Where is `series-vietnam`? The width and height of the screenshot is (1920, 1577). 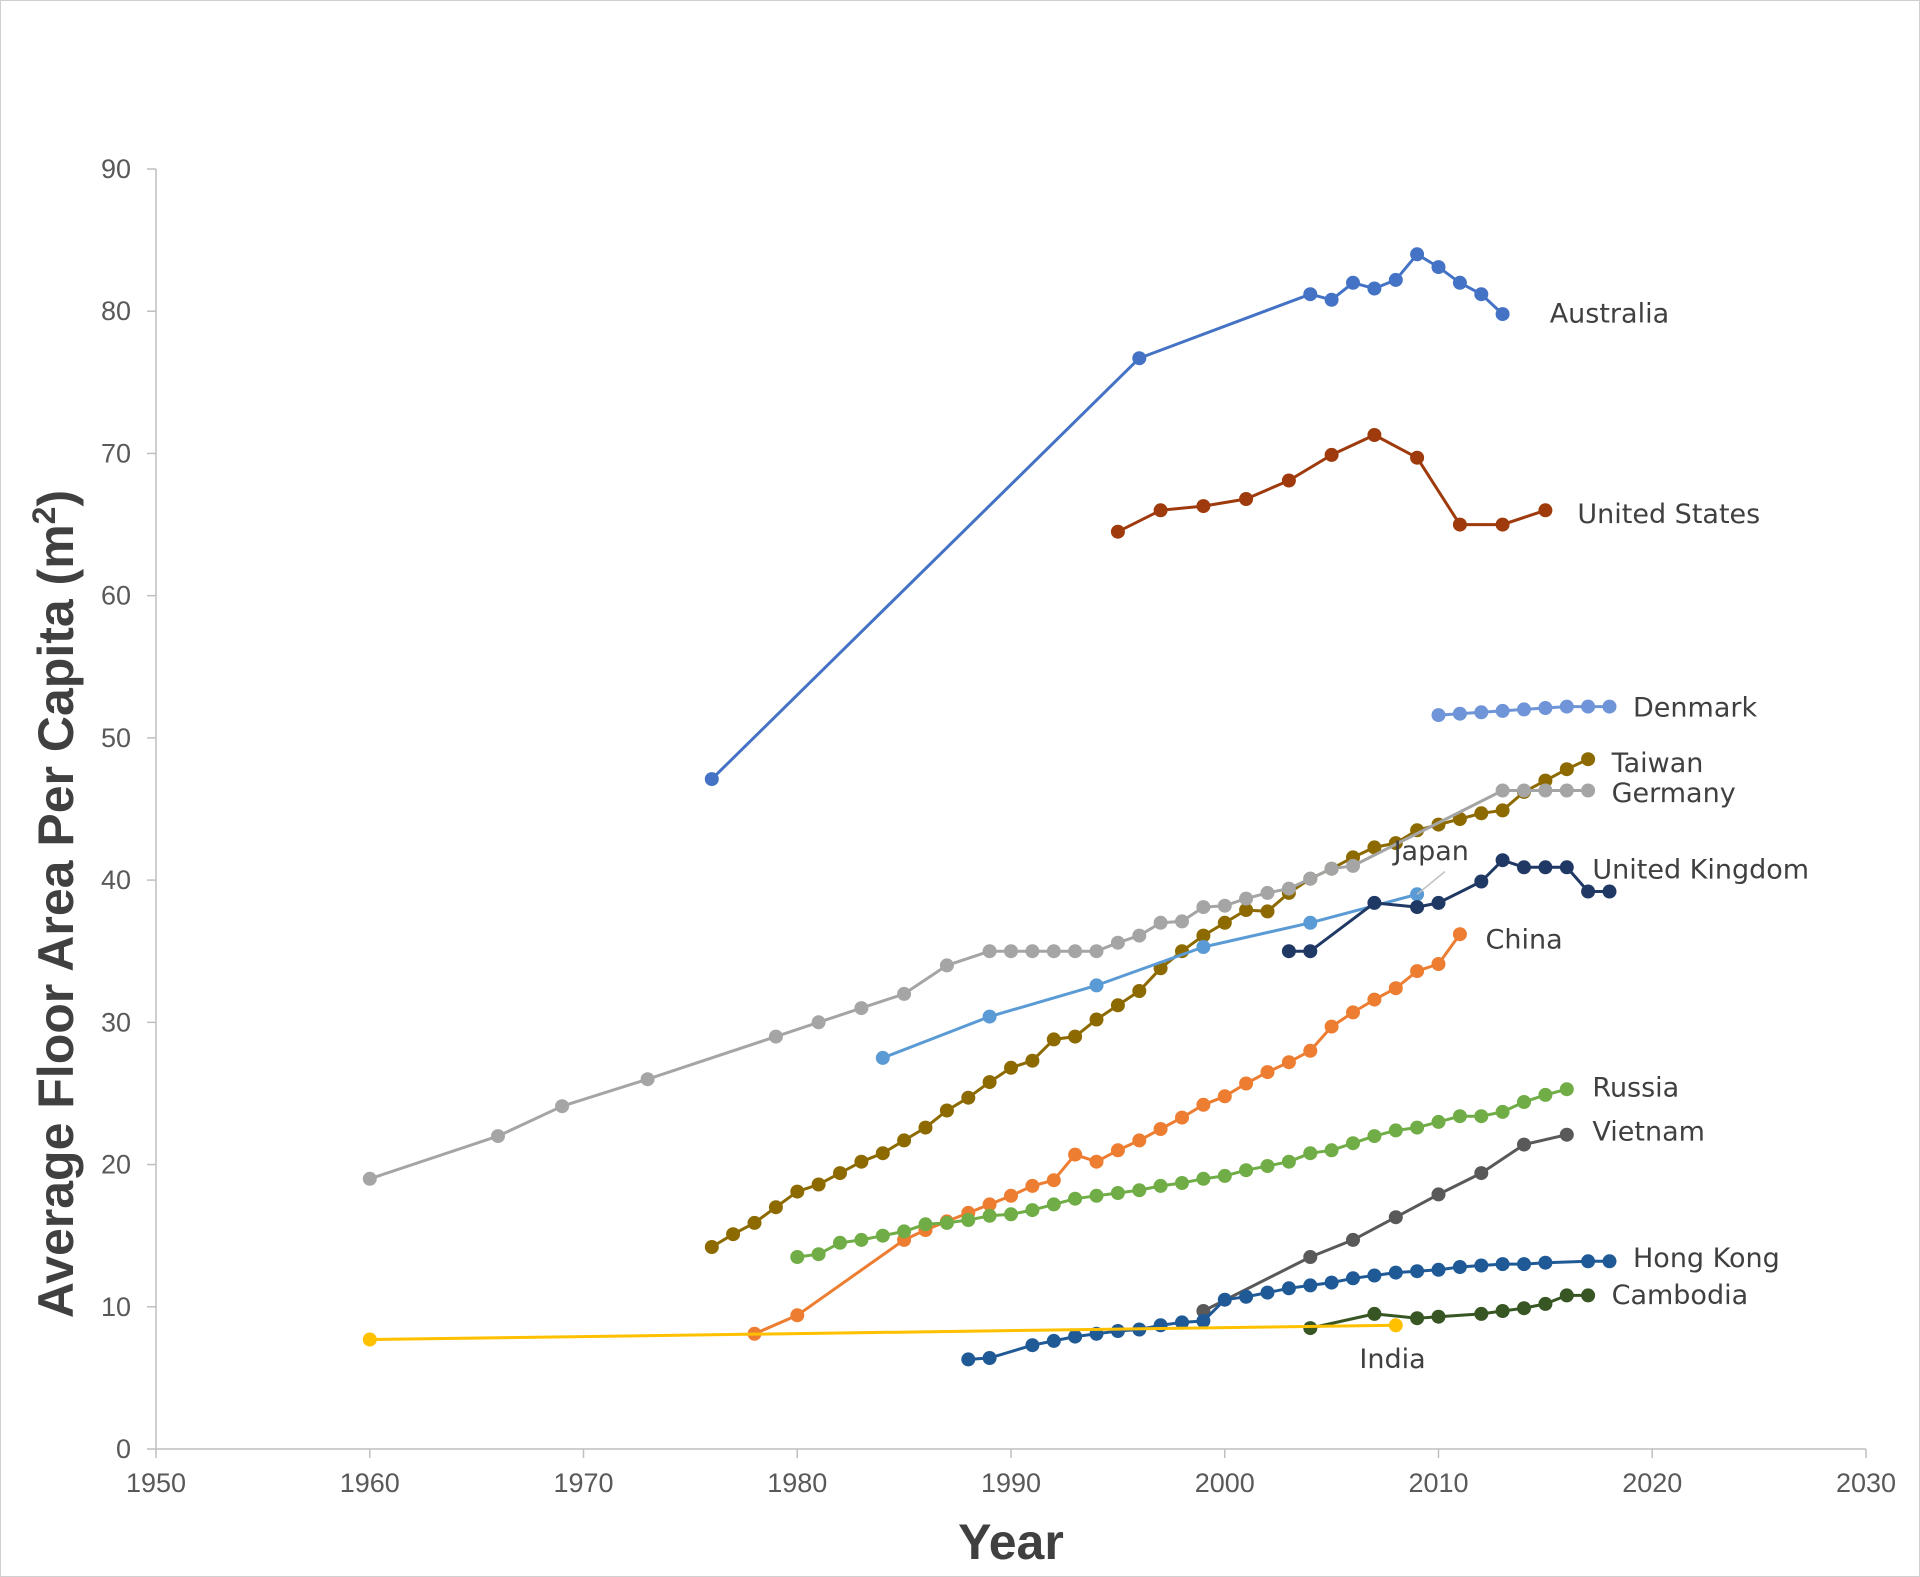
series-vietnam is located at coordinates (1385, 1222).